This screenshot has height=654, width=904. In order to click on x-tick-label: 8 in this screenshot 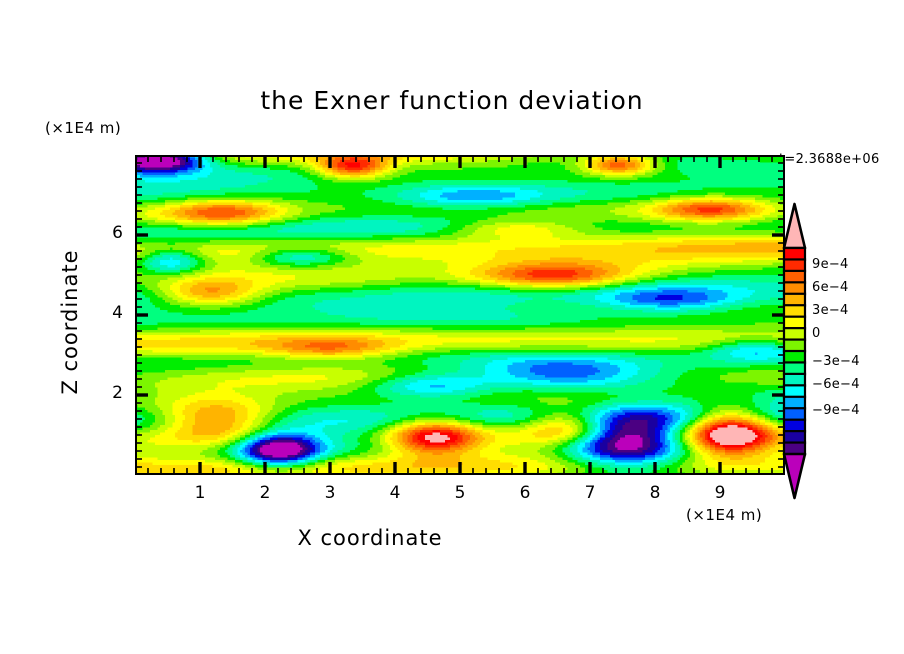, I will do `click(655, 493)`.